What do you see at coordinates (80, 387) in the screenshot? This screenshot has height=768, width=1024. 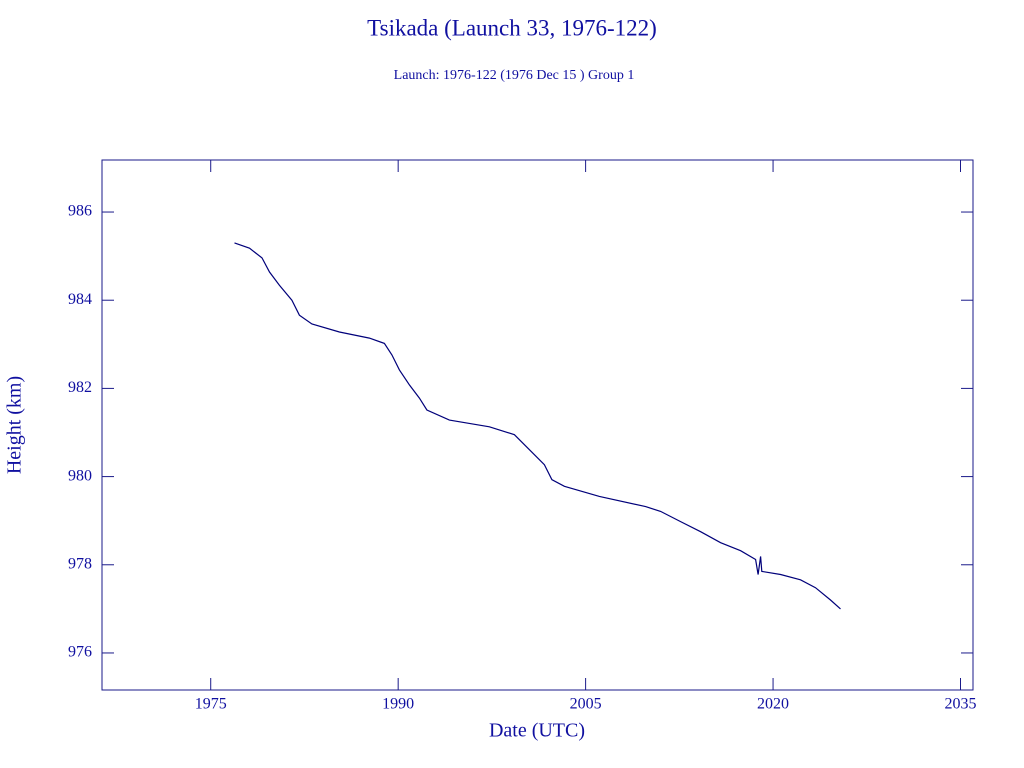 I see `y-tick-label: 982` at bounding box center [80, 387].